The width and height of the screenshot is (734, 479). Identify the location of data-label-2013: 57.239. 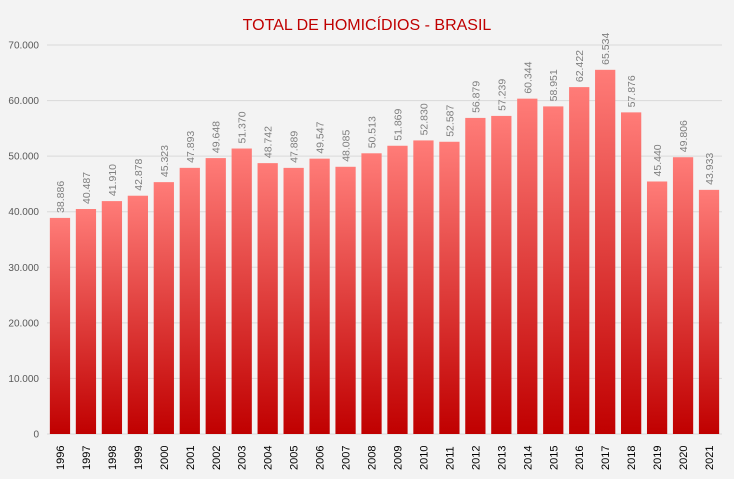
(502, 95).